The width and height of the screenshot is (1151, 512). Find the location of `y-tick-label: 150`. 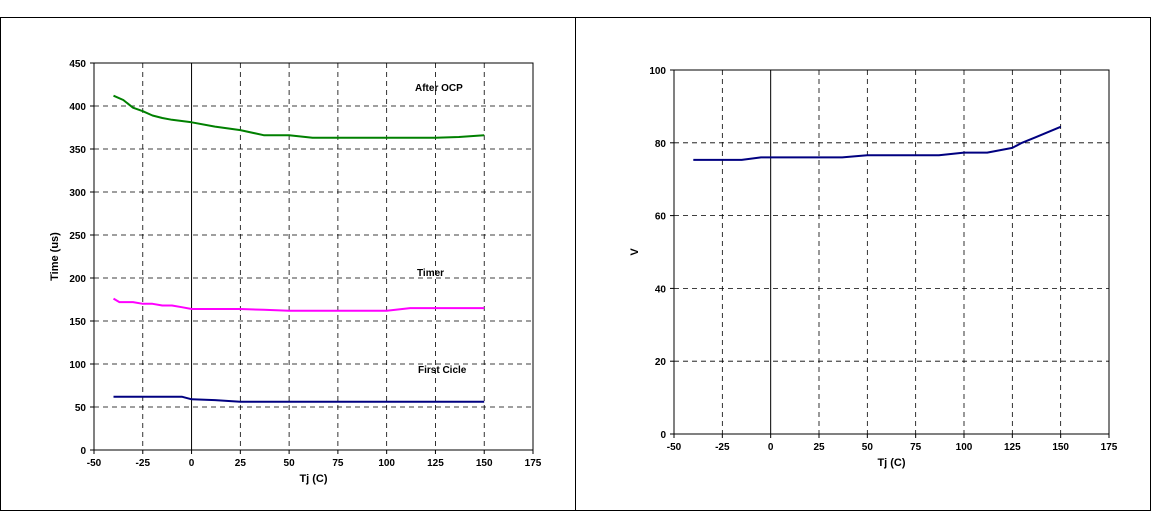

y-tick-label: 150 is located at coordinates (77, 322).